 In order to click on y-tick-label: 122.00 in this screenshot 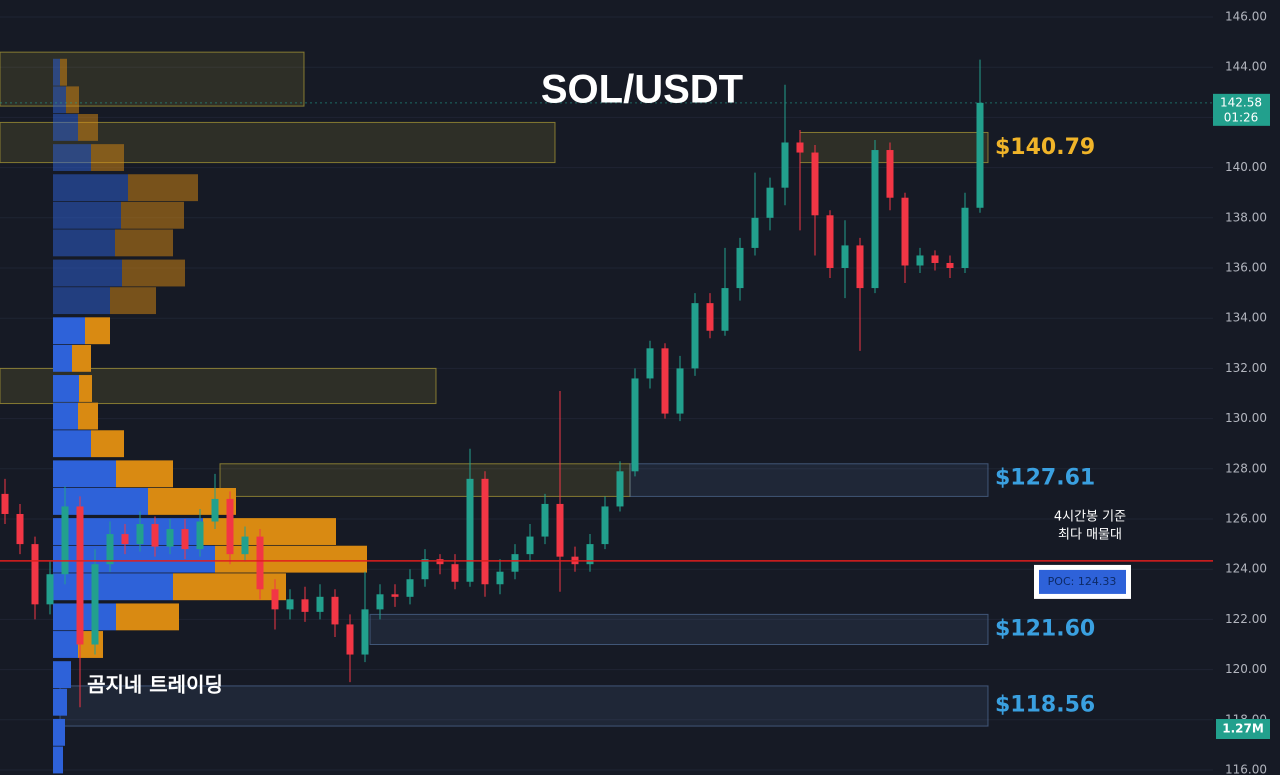, I will do `click(1246, 619)`.